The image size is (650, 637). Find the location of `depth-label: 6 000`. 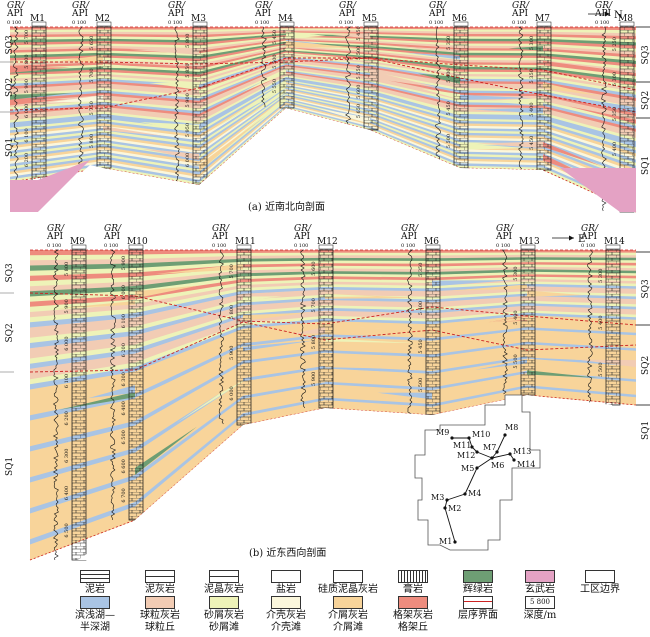

depth-label: 6 000 is located at coordinates (188, 160).